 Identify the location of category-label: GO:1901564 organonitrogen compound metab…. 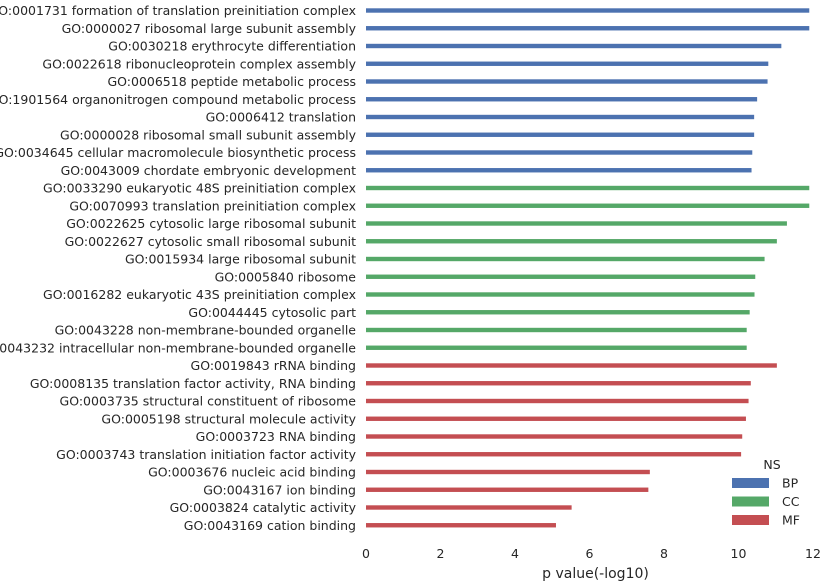
(178, 99).